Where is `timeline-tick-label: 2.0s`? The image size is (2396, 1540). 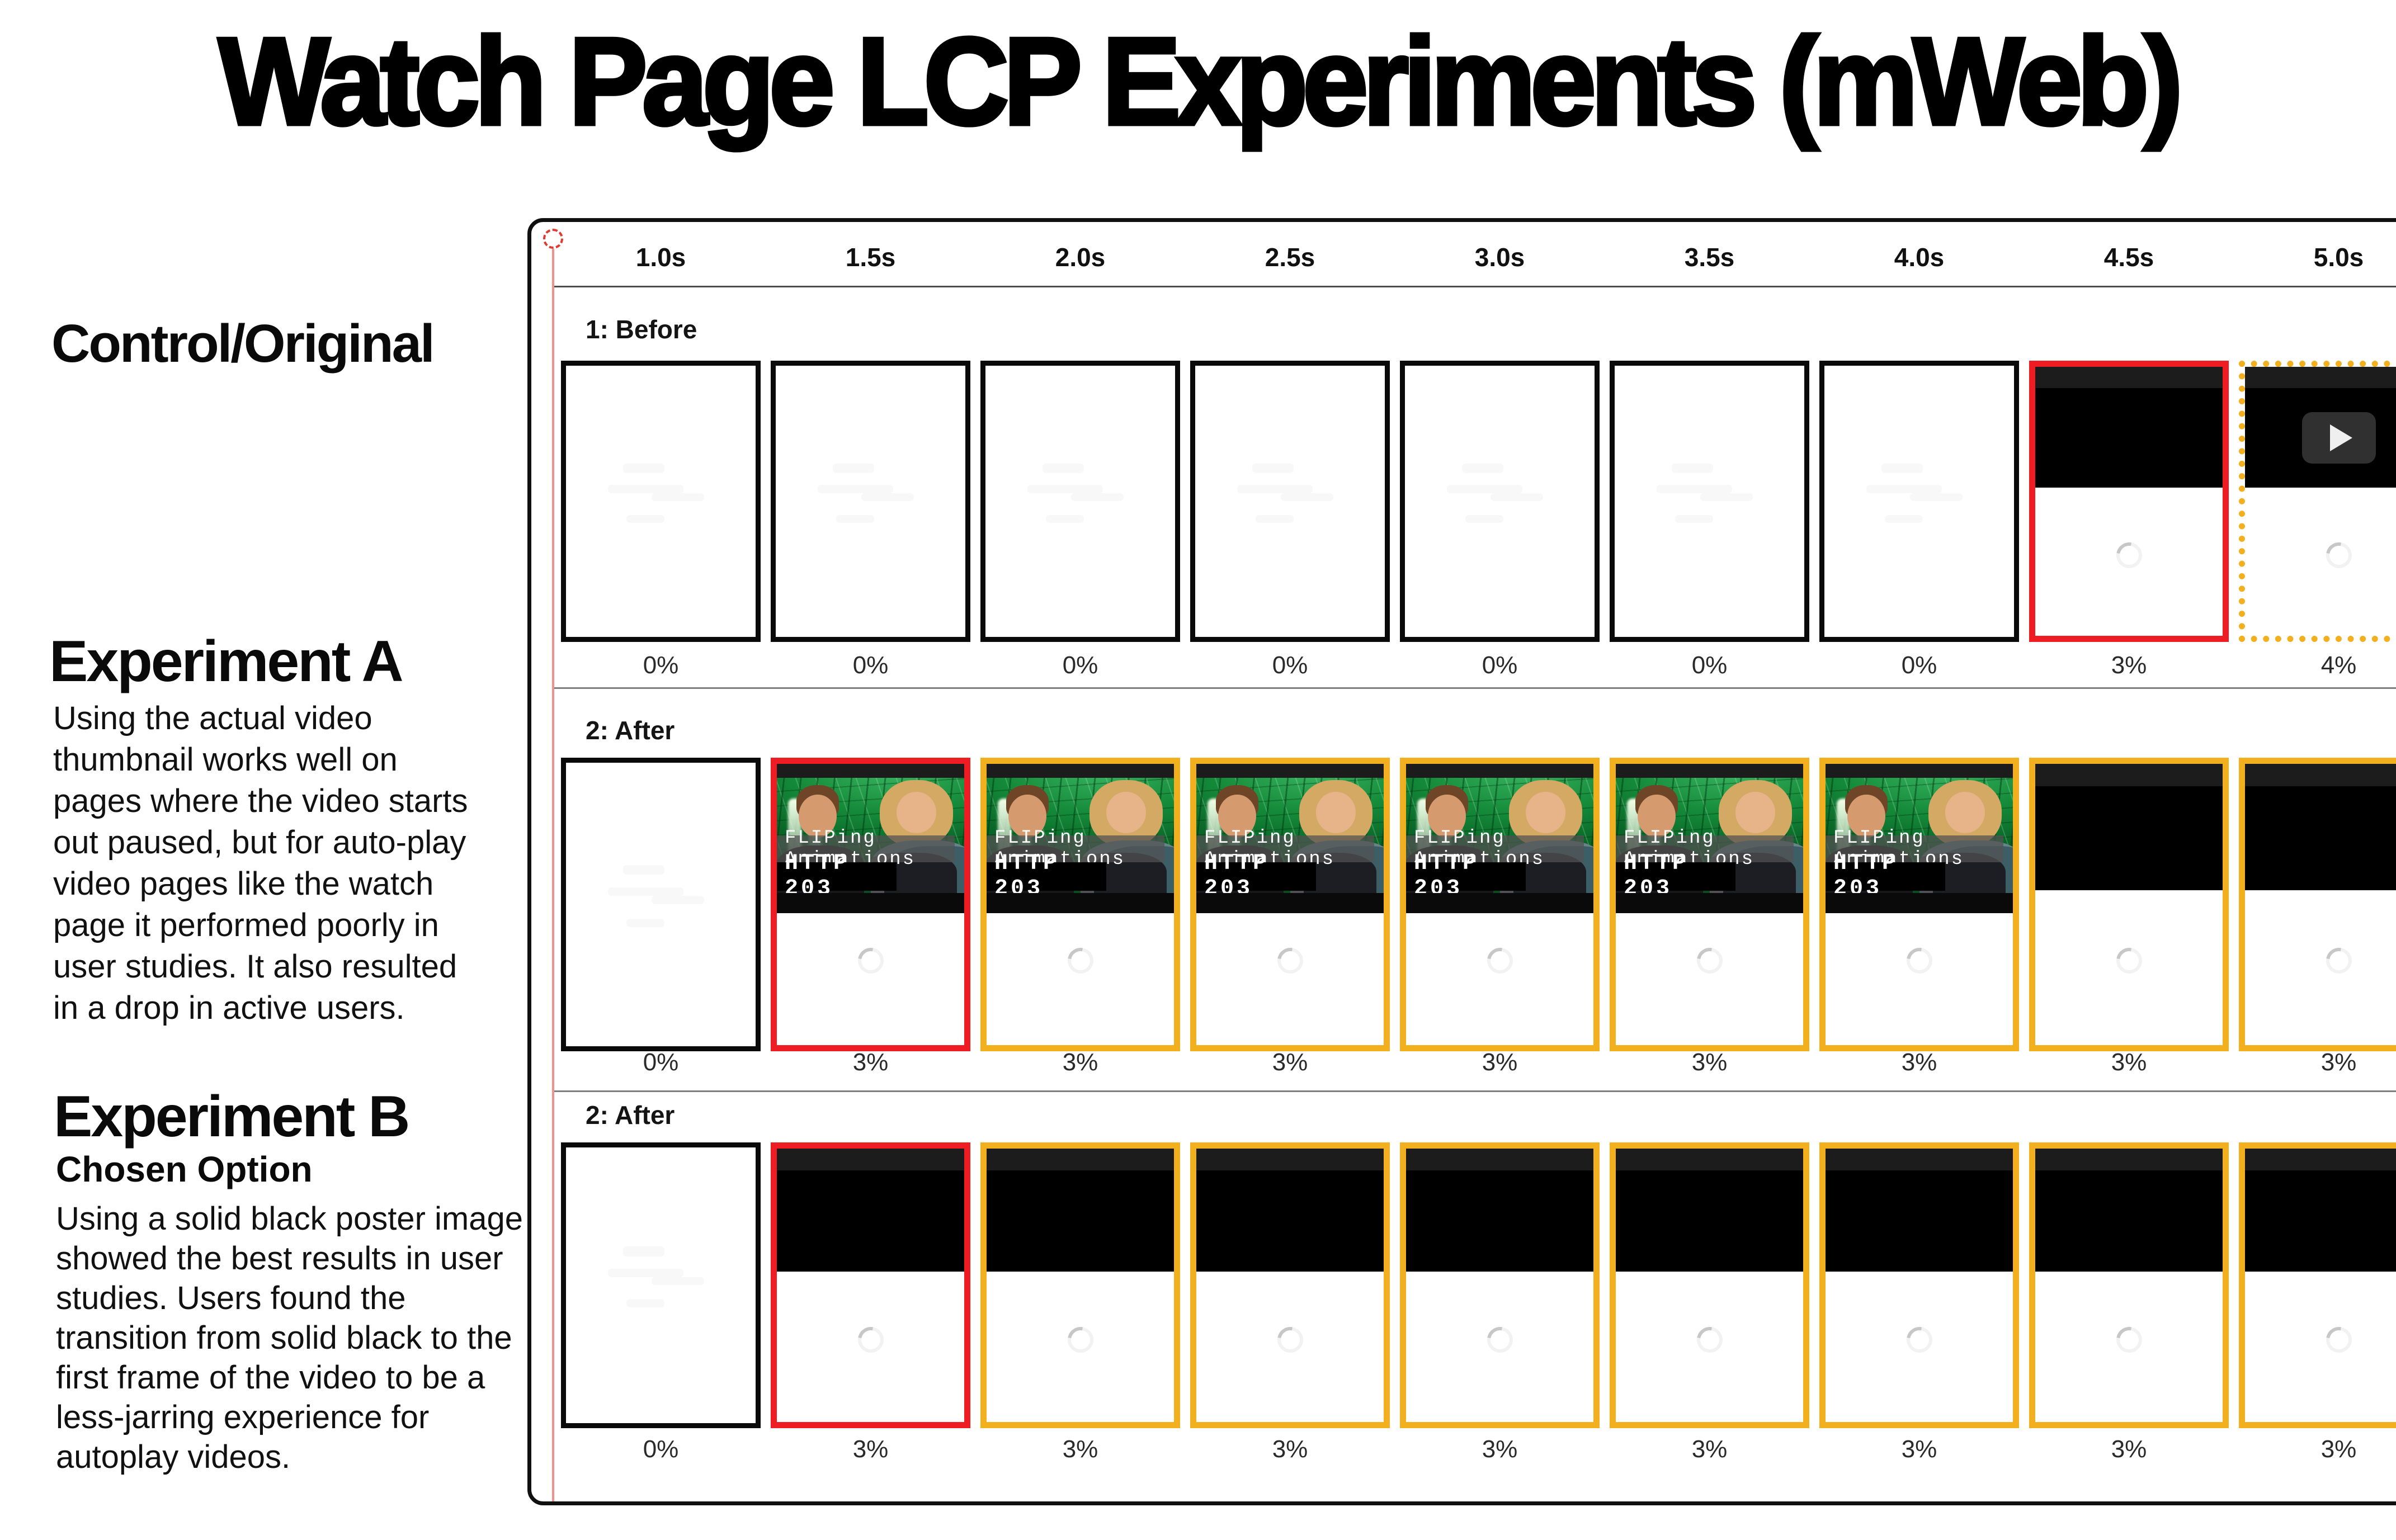 timeline-tick-label: 2.0s is located at coordinates (1080, 257).